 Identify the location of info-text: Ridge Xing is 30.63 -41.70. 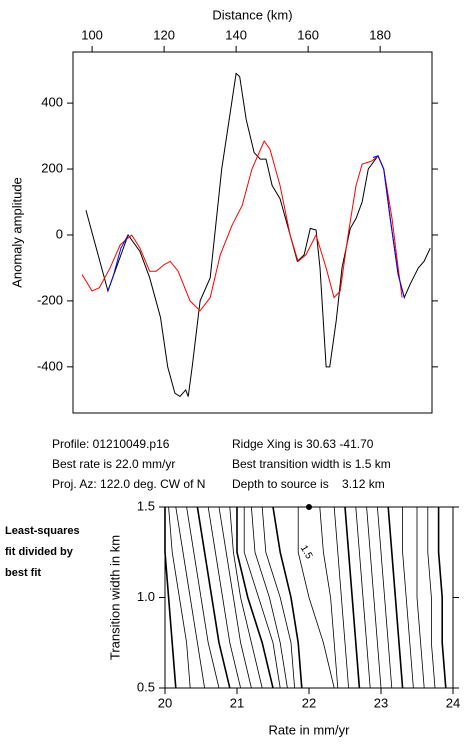
(303, 444).